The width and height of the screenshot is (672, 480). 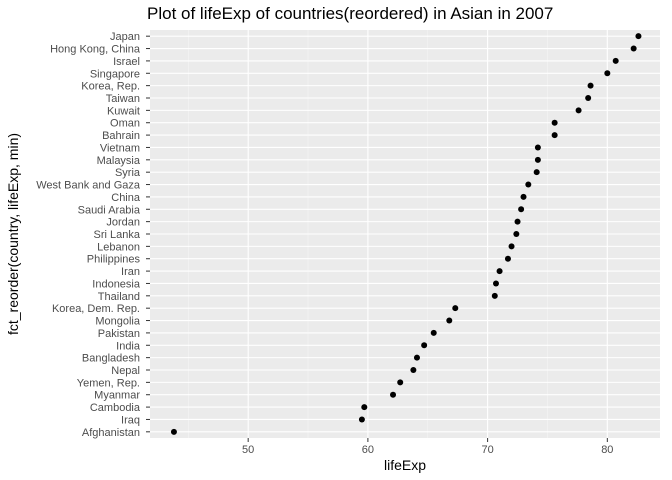 I want to click on x-tick-label: 60, so click(x=368, y=450).